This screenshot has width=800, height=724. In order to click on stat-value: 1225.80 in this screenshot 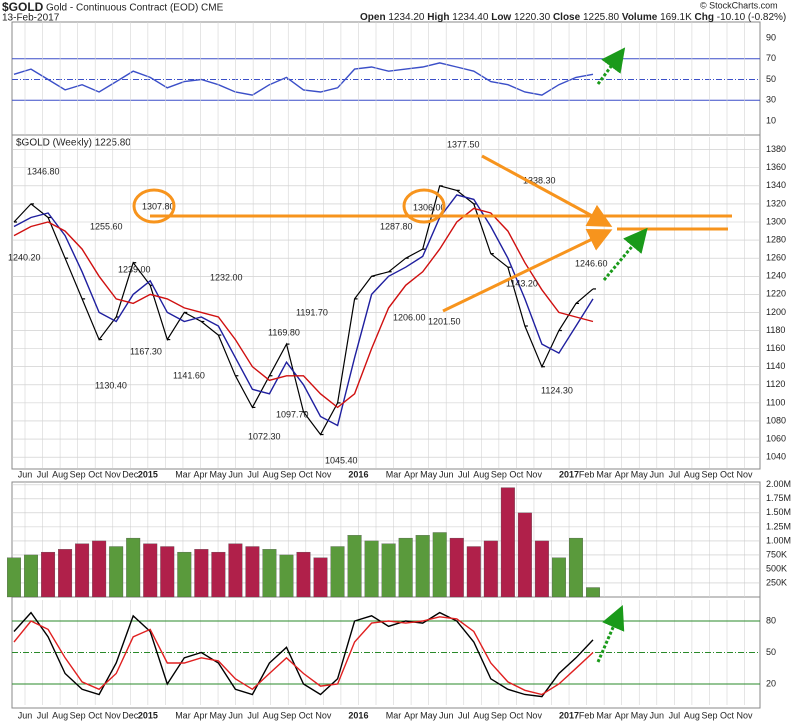, I will do `click(601, 17)`.